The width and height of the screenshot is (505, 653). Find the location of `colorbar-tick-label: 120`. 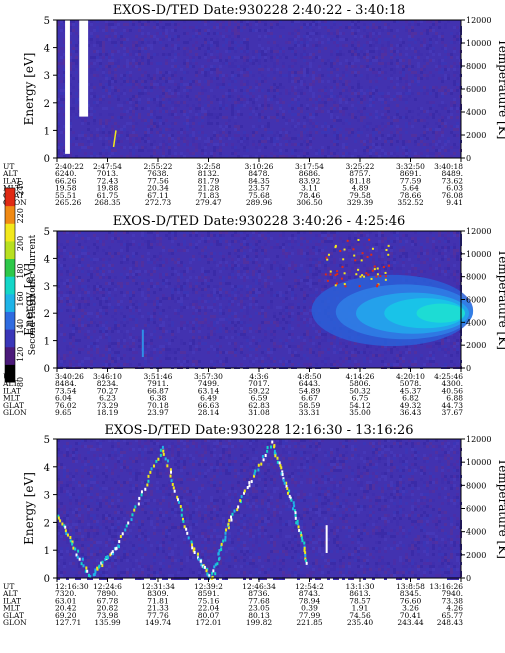

colorbar-tick-label: 120 is located at coordinates (20, 354).